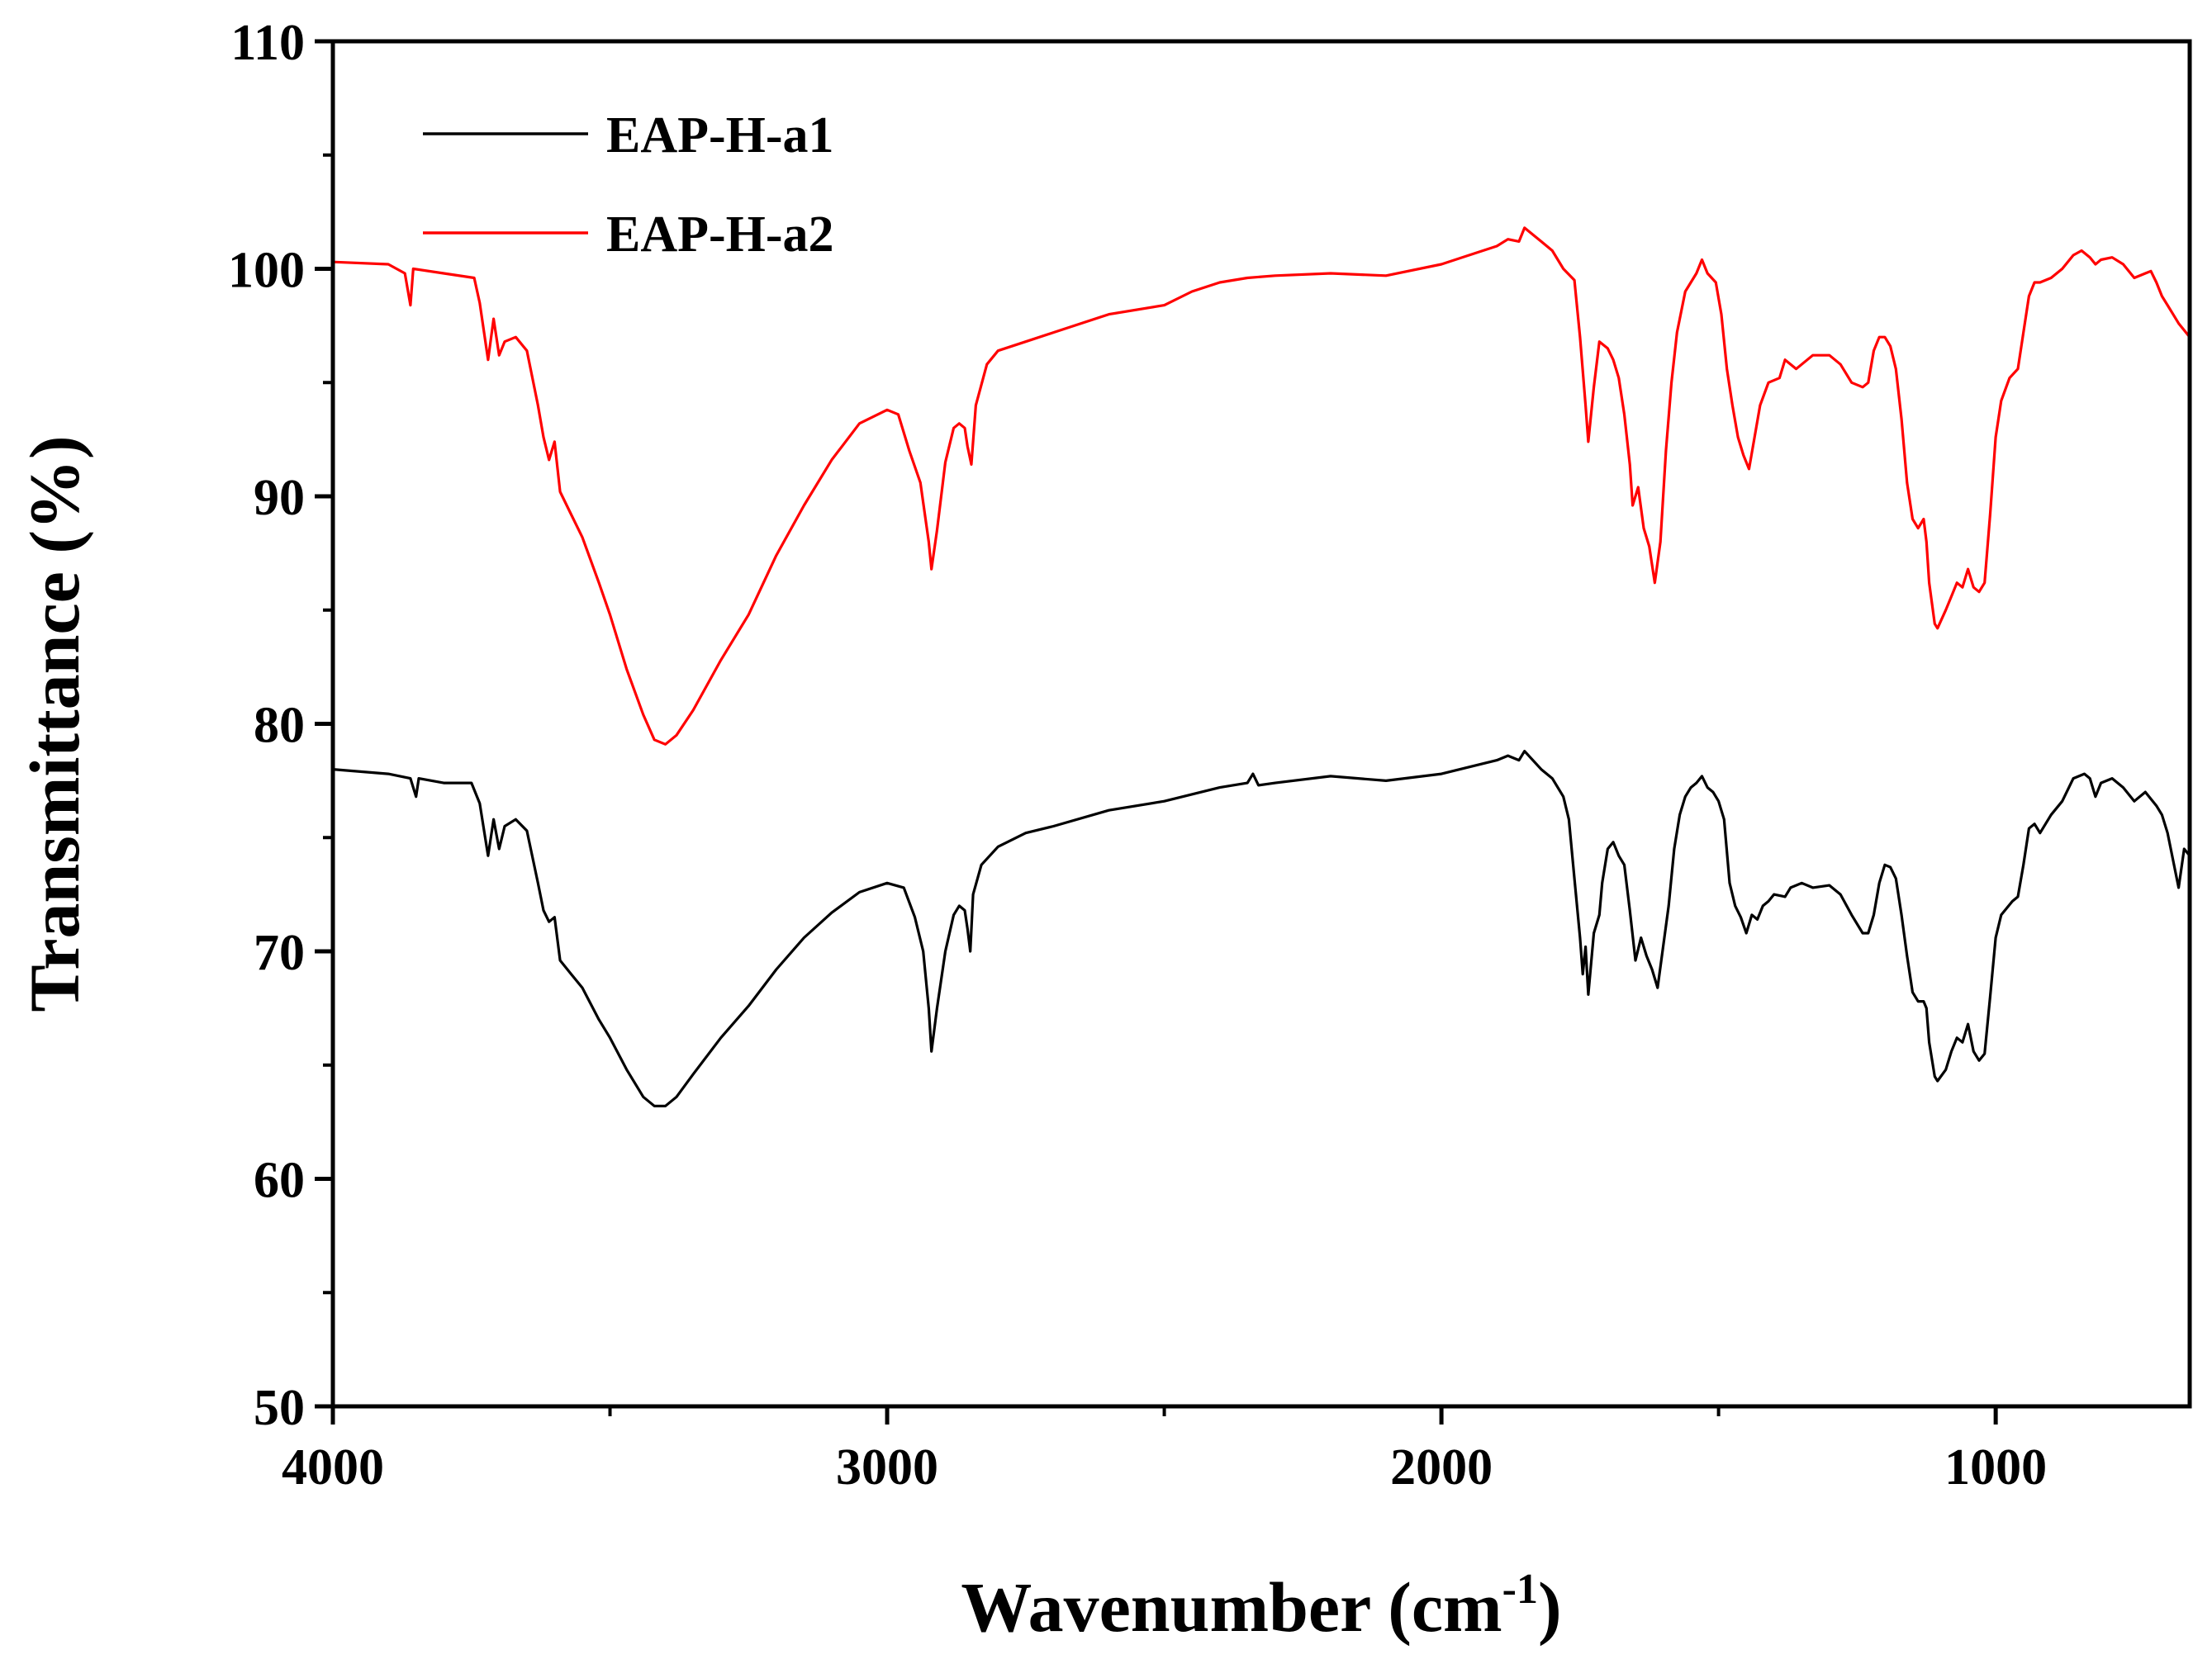 The width and height of the screenshot is (2212, 1664). I want to click on x-tick-label: 2000, so click(1441, 1467).